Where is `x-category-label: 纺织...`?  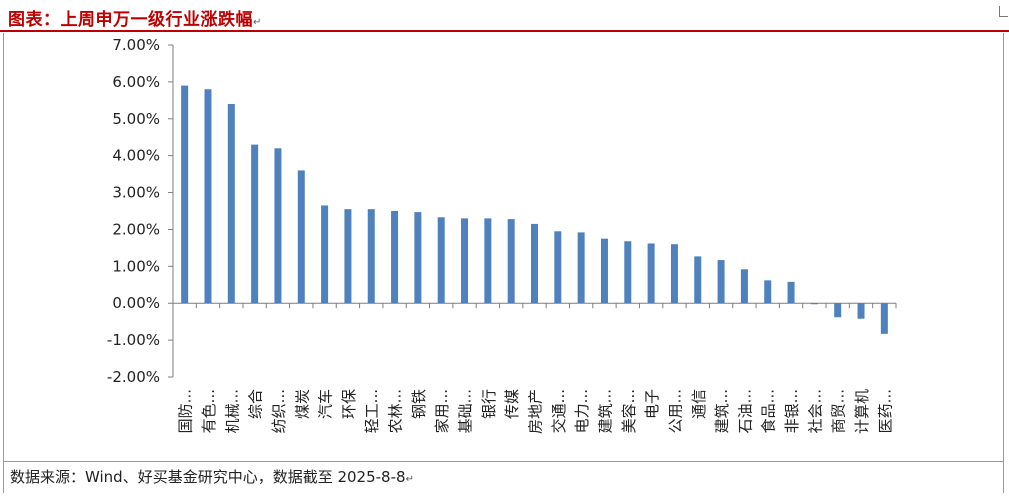
x-category-label: 纺织... is located at coordinates (279, 411).